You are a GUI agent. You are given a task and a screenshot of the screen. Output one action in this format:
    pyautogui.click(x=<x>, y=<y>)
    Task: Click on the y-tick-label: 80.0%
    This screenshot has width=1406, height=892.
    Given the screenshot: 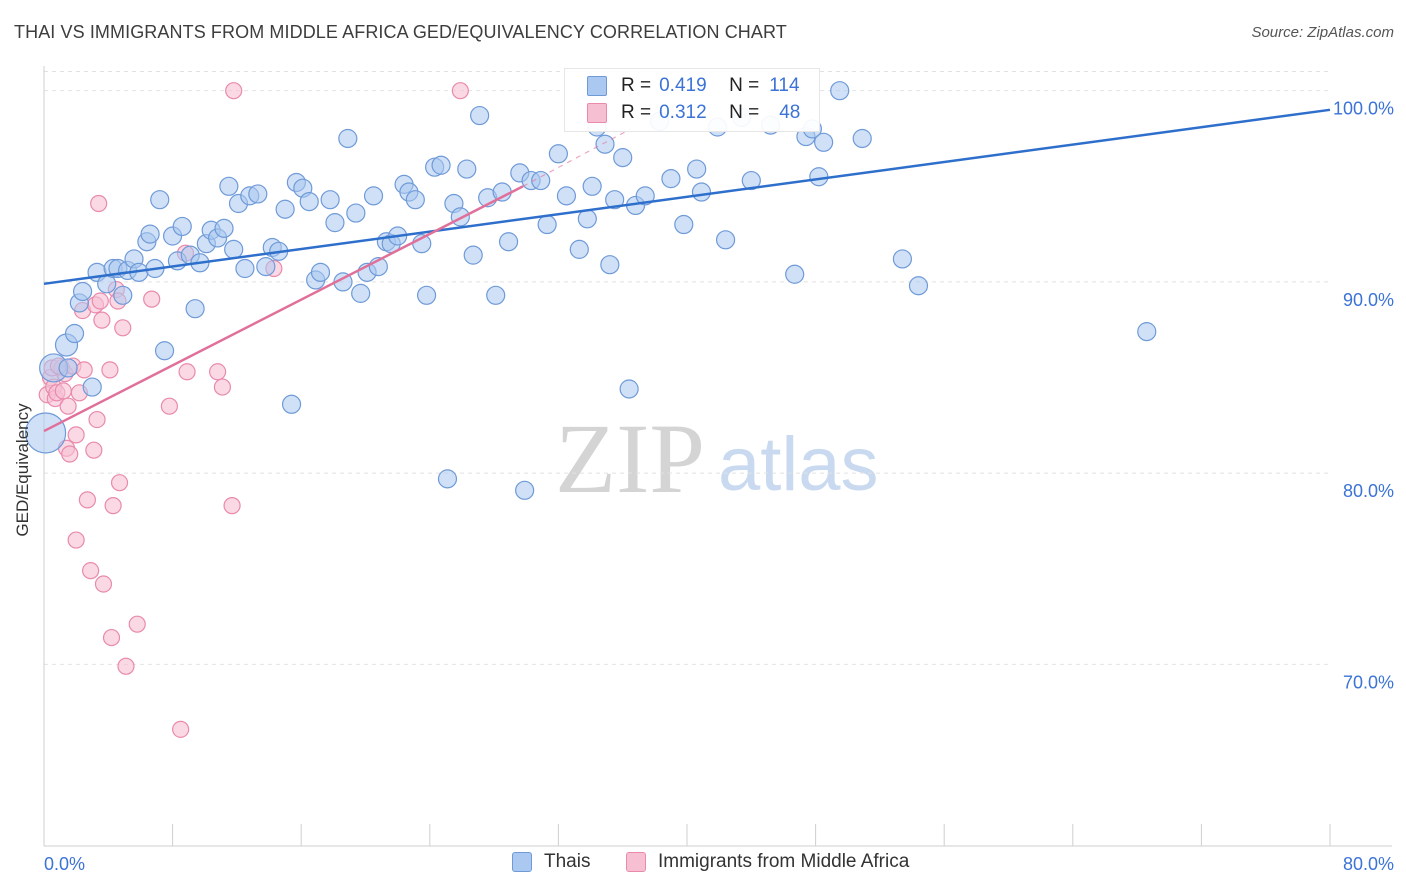 What is the action you would take?
    pyautogui.click(x=1368, y=491)
    